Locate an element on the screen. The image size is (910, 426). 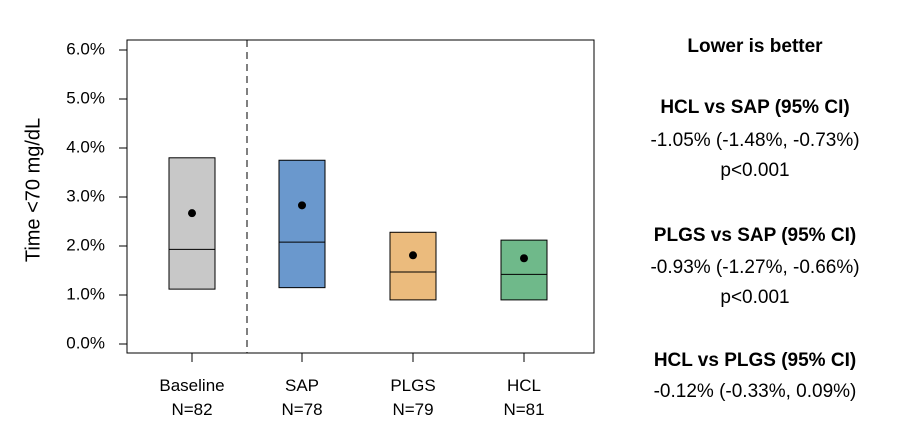
boxes is located at coordinates (358, 229).